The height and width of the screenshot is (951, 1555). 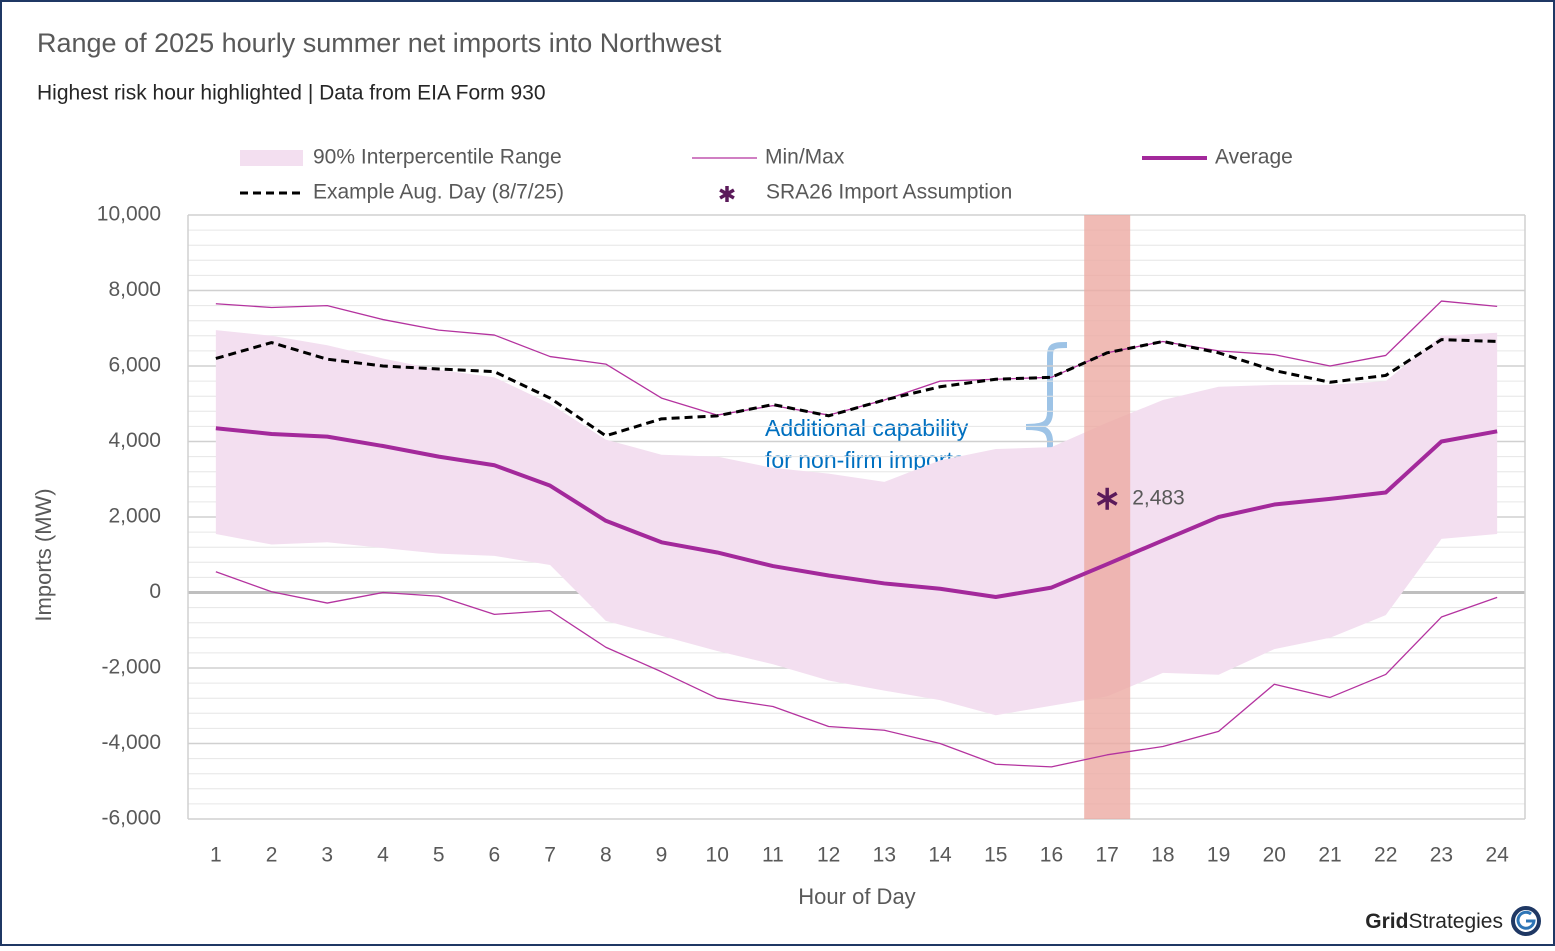 I want to click on brand-name: GridStrategies, so click(x=1434, y=921).